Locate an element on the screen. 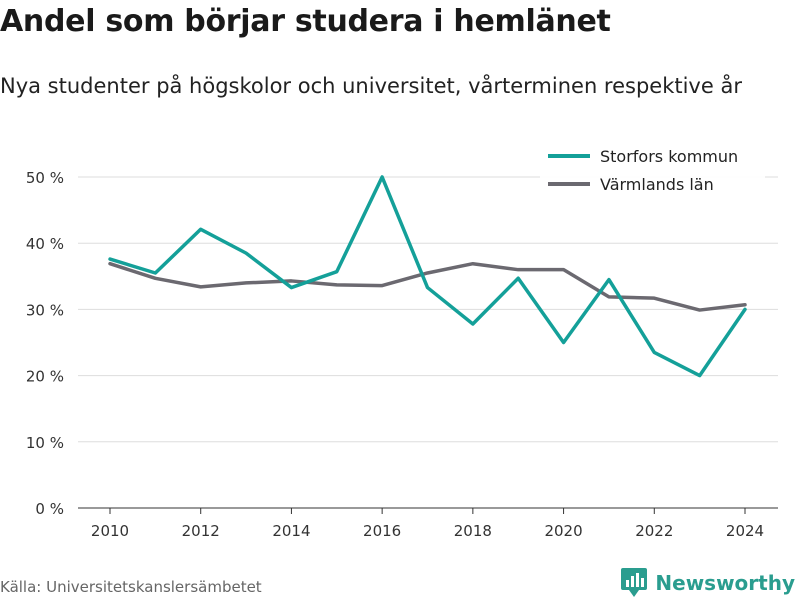 This screenshot has width=800, height=600. x-tick-label: 2018 is located at coordinates (473, 531).